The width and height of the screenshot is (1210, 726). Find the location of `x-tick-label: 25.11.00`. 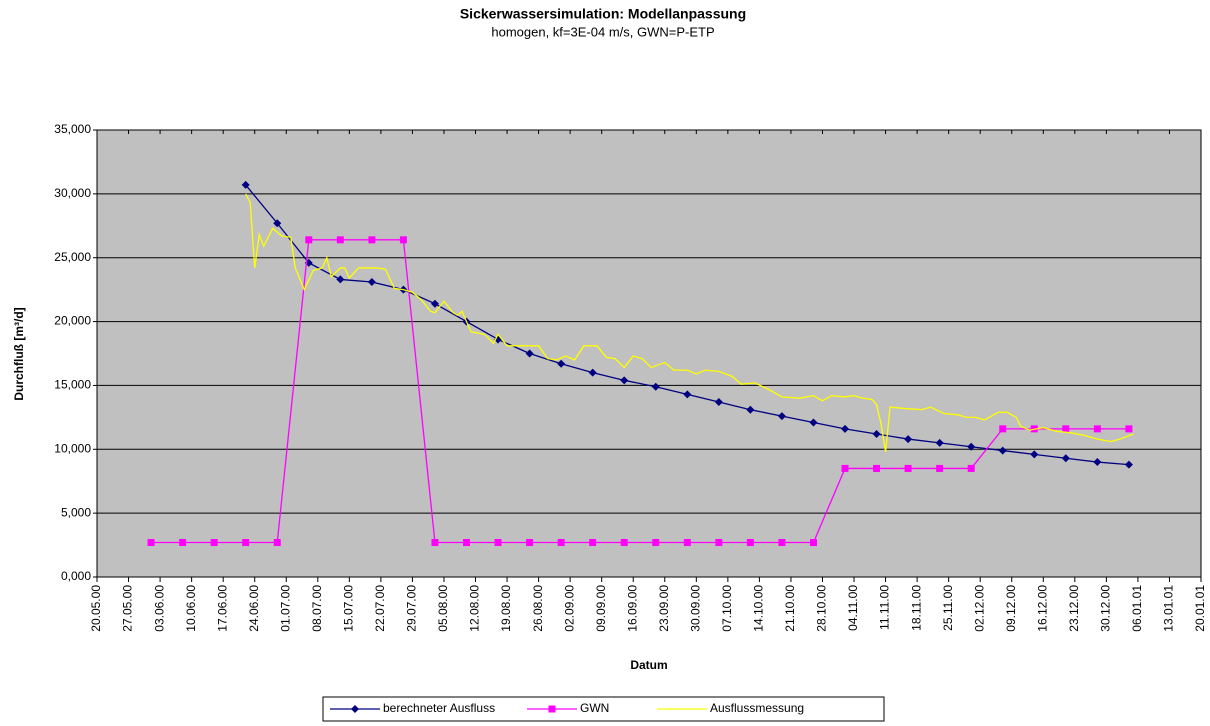

x-tick-label: 25.11.00 is located at coordinates (948, 608).